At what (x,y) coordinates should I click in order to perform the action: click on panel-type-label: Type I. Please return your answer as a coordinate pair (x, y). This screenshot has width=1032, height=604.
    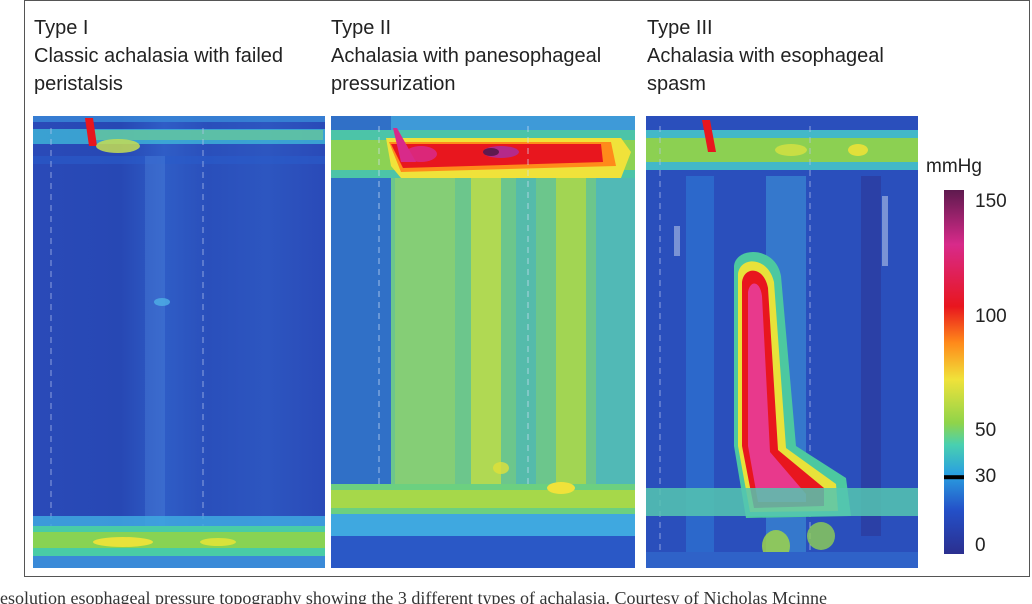
    Looking at the image, I should click on (61, 28).